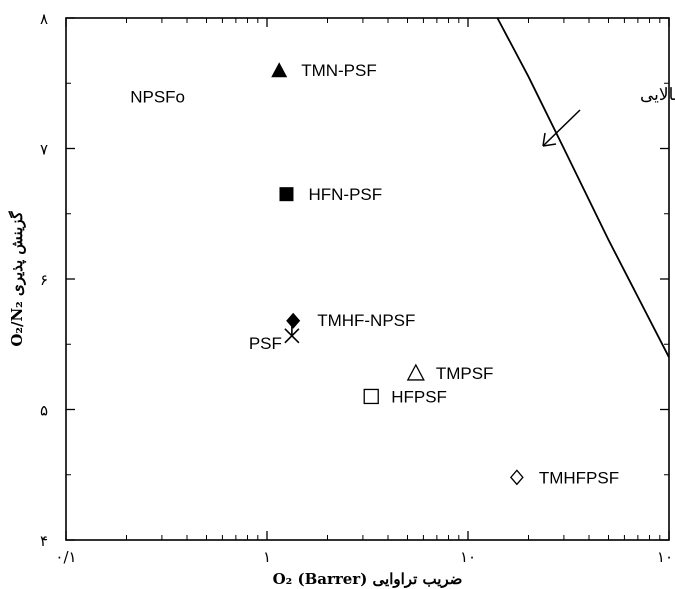 Image resolution: width=675 pixels, height=589 pixels. What do you see at coordinates (44, 19) in the screenshot?
I see `y-tick-label: ۸` at bounding box center [44, 19].